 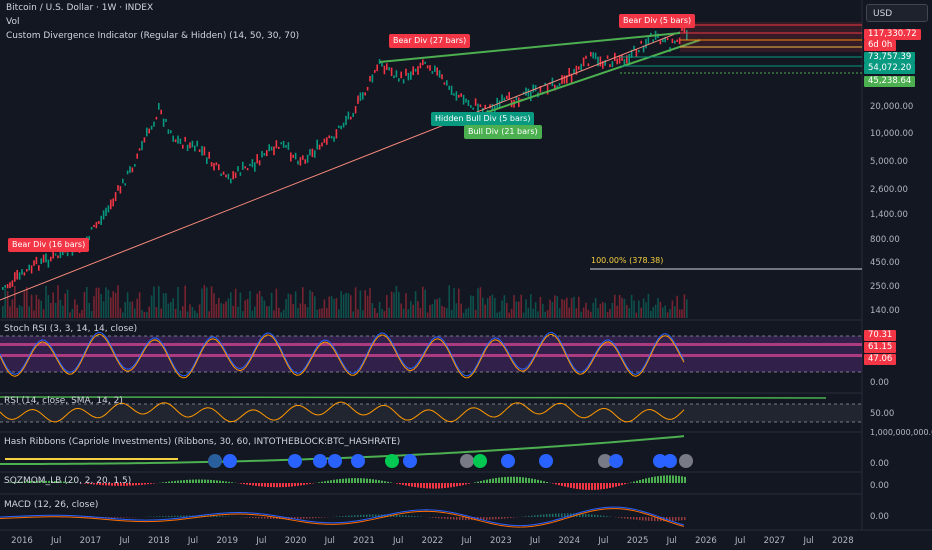 What do you see at coordinates (71, 329) in the screenshot?
I see `stoch-rsi-label: Stoch RSI (3, 3, 14, 14, close)` at bounding box center [71, 329].